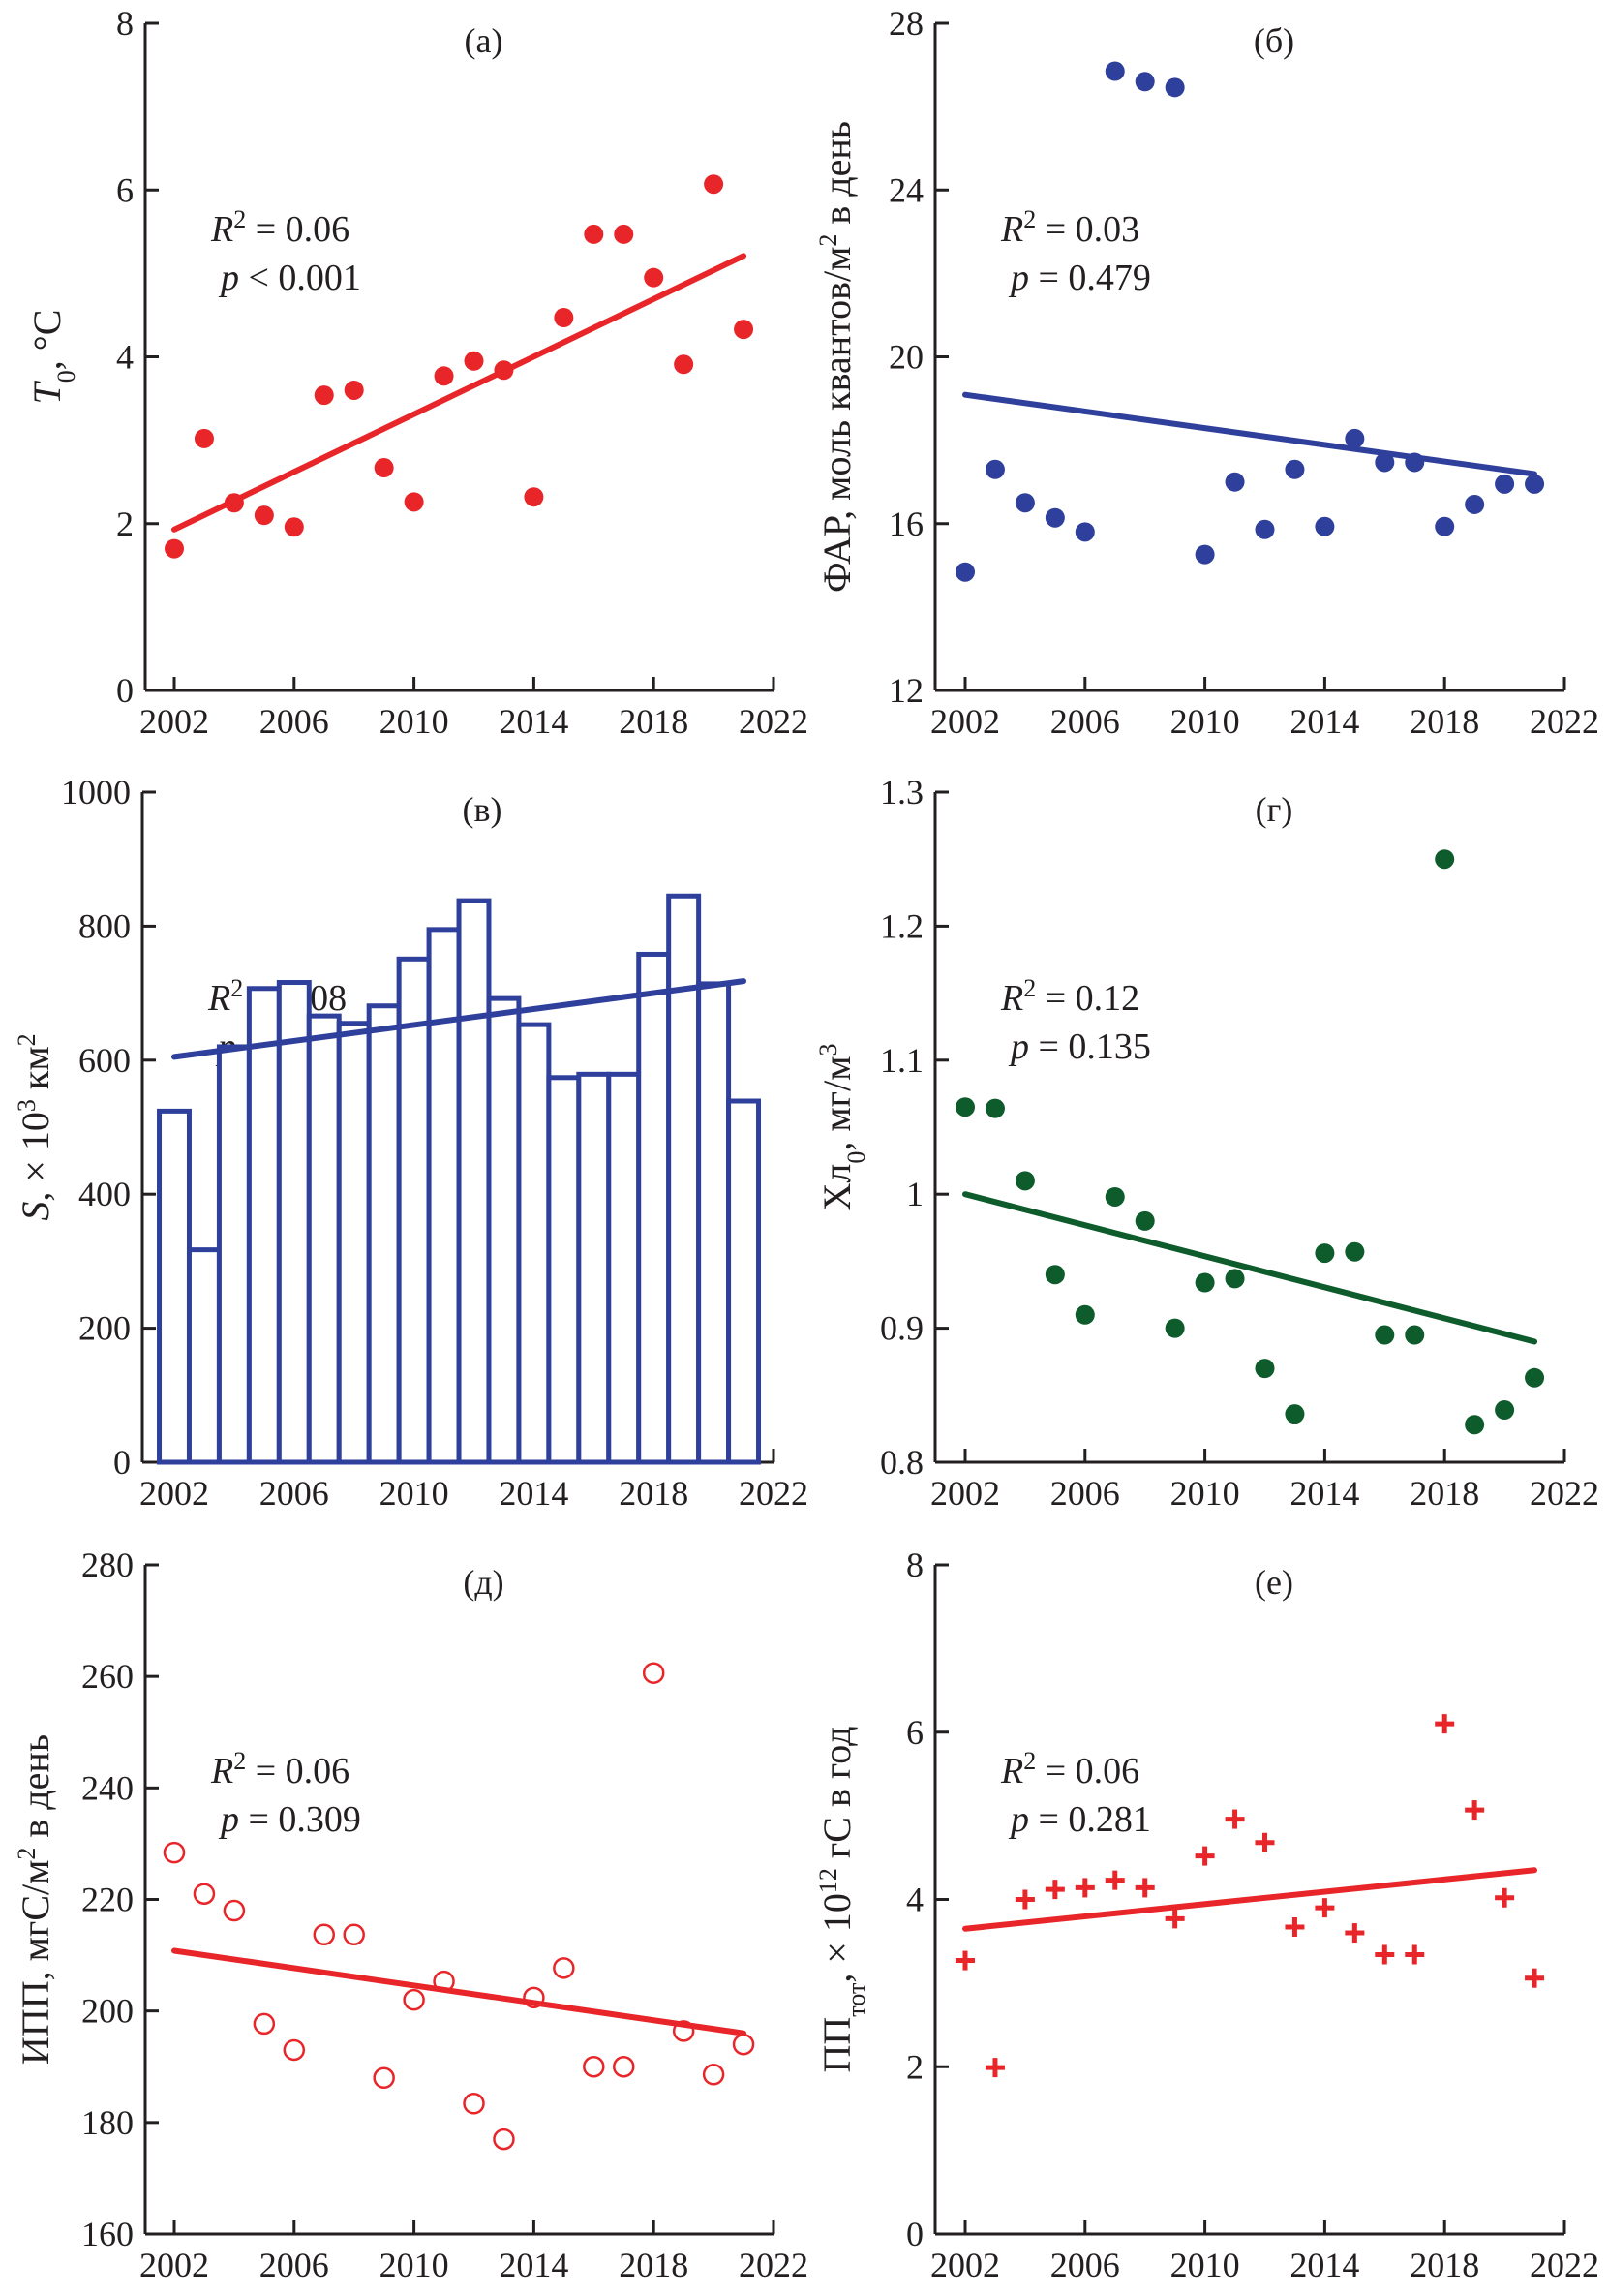  Describe the element at coordinates (1087, 998) in the screenshot. I see `annotation-value: = 0.12` at that location.